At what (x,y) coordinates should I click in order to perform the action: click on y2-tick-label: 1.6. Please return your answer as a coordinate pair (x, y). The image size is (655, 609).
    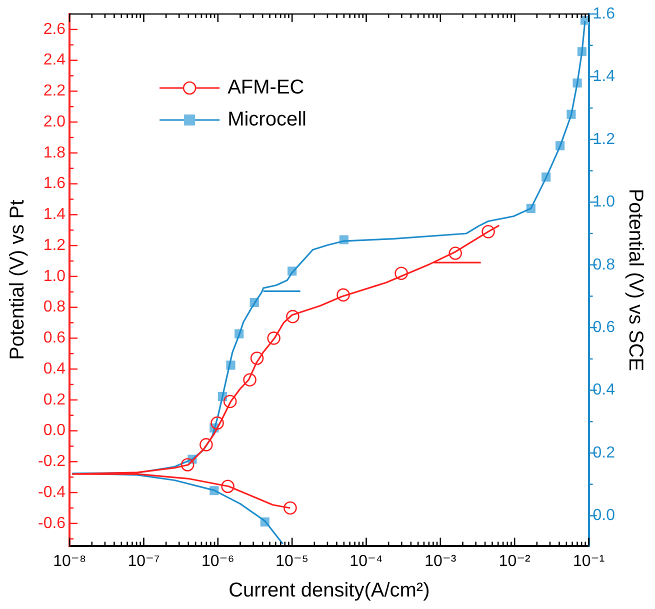
    Looking at the image, I should click on (604, 13).